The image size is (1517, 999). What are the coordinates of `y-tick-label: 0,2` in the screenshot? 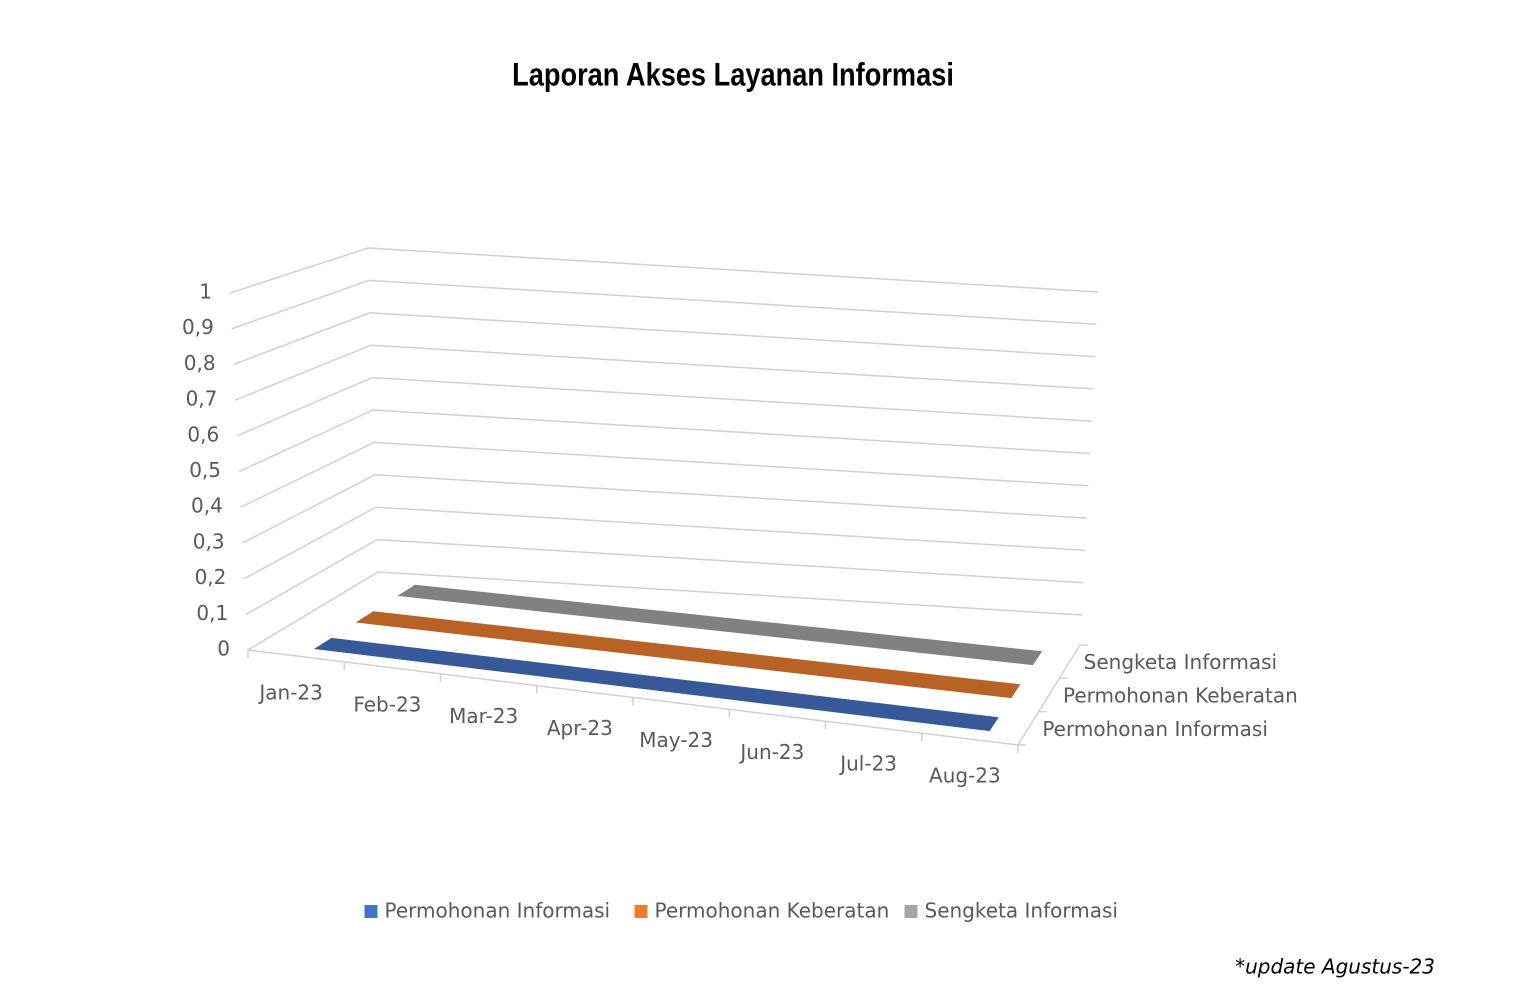 It's located at (211, 577).